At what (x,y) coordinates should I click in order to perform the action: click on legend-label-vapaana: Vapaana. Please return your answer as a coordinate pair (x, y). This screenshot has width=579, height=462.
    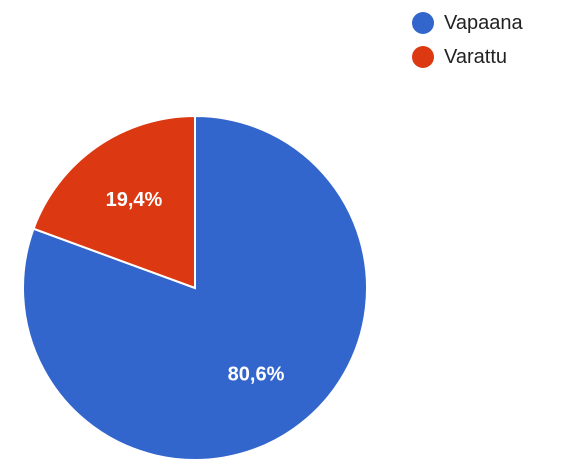
    Looking at the image, I should click on (483, 22).